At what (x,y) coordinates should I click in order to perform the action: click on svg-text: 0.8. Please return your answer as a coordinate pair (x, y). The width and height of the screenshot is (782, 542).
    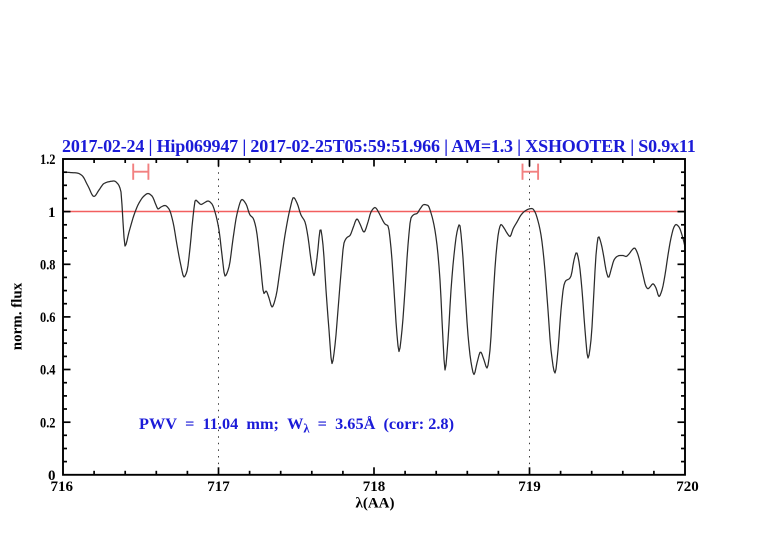
    Looking at the image, I should click on (48, 266).